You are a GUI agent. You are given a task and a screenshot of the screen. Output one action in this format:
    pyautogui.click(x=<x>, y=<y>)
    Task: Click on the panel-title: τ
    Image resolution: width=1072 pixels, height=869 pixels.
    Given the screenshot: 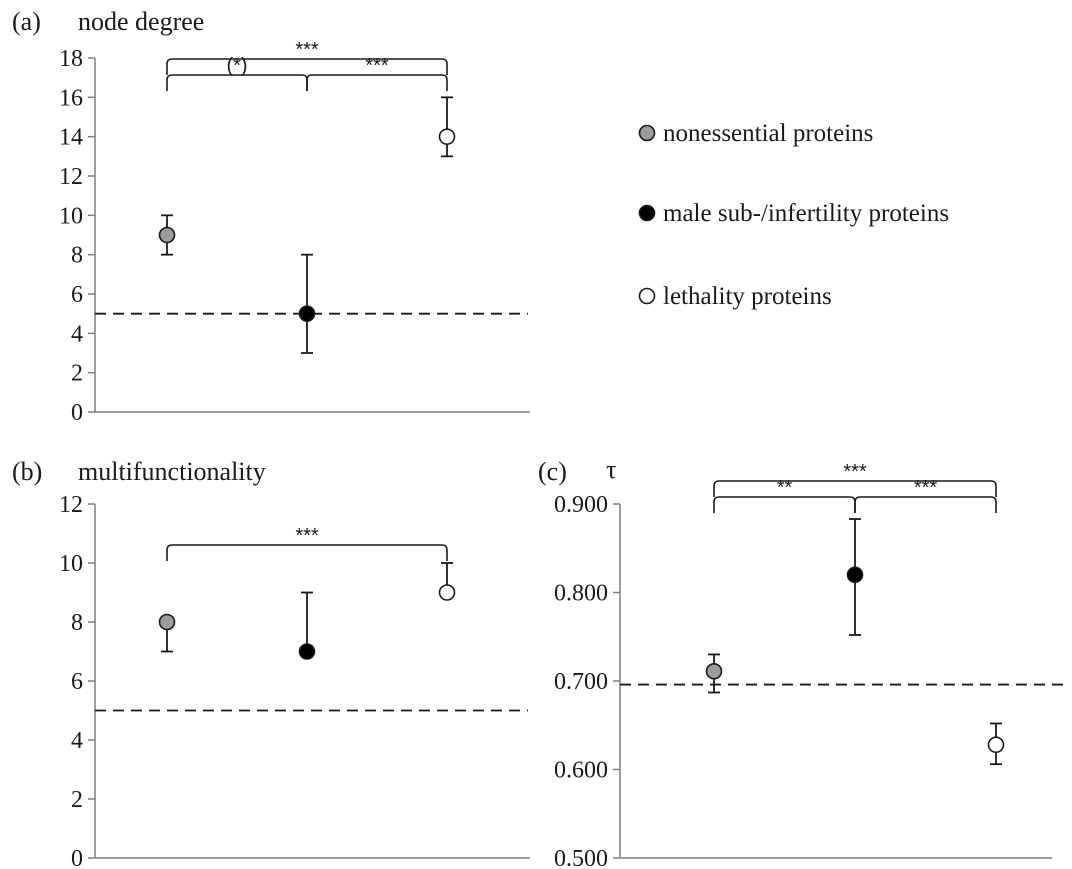 What is the action you would take?
    pyautogui.click(x=611, y=469)
    